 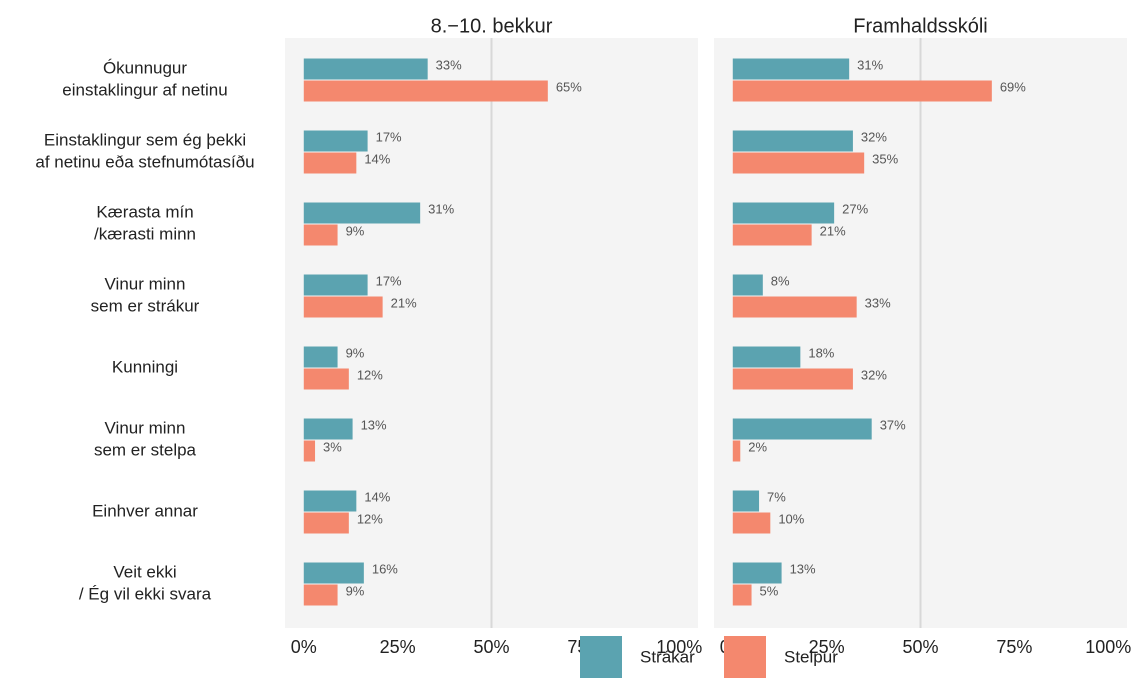 I want to click on value-label: 65%, so click(x=569, y=86).